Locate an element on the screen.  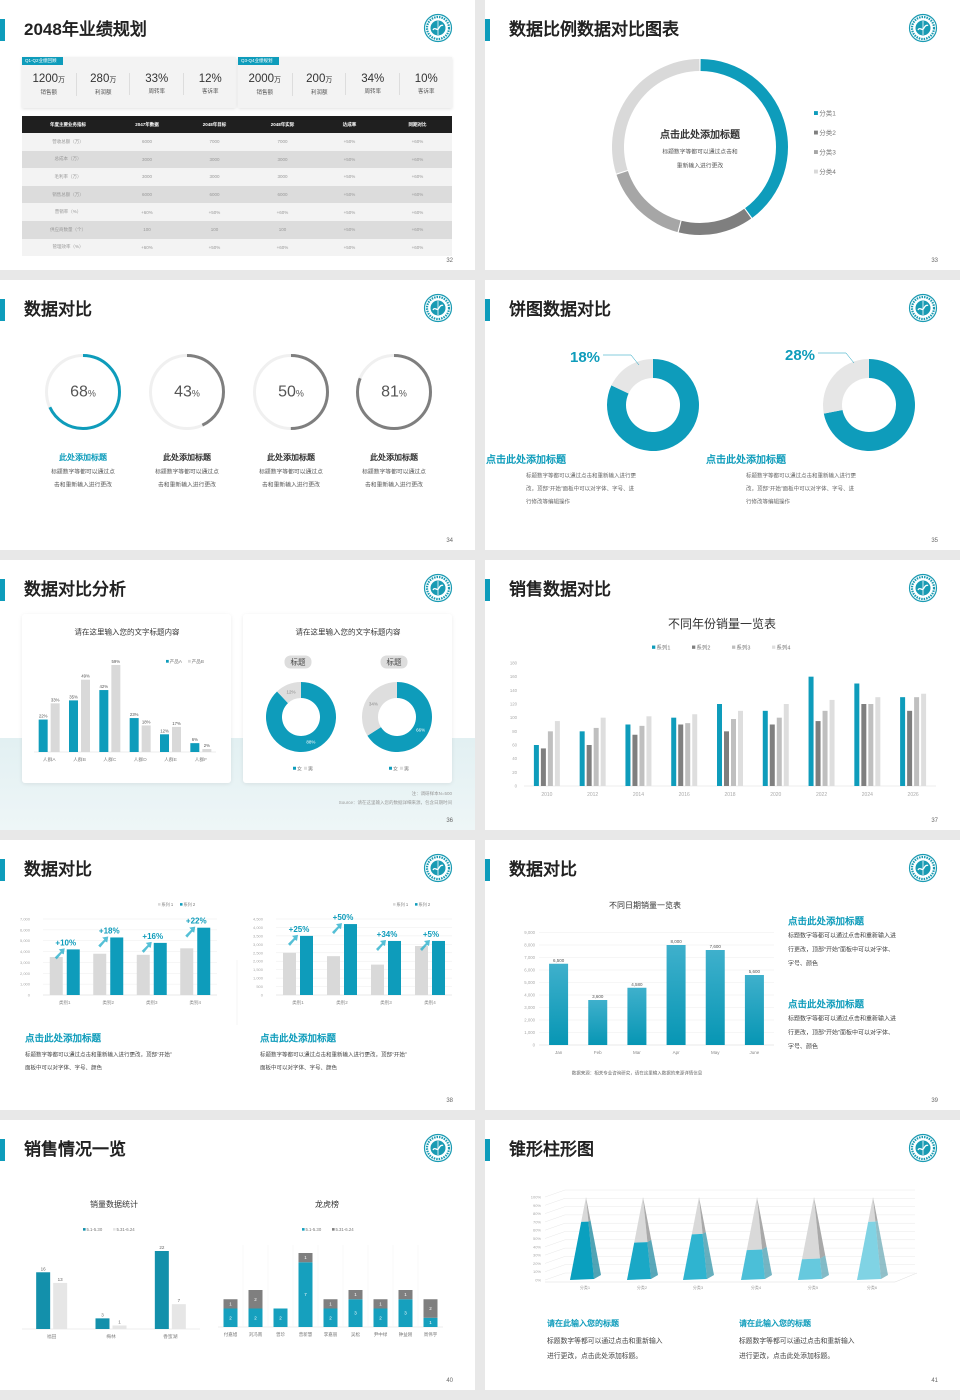
block-desc: 面板中可以对字体、字号、颜色 is located at coordinates (299, 1068).